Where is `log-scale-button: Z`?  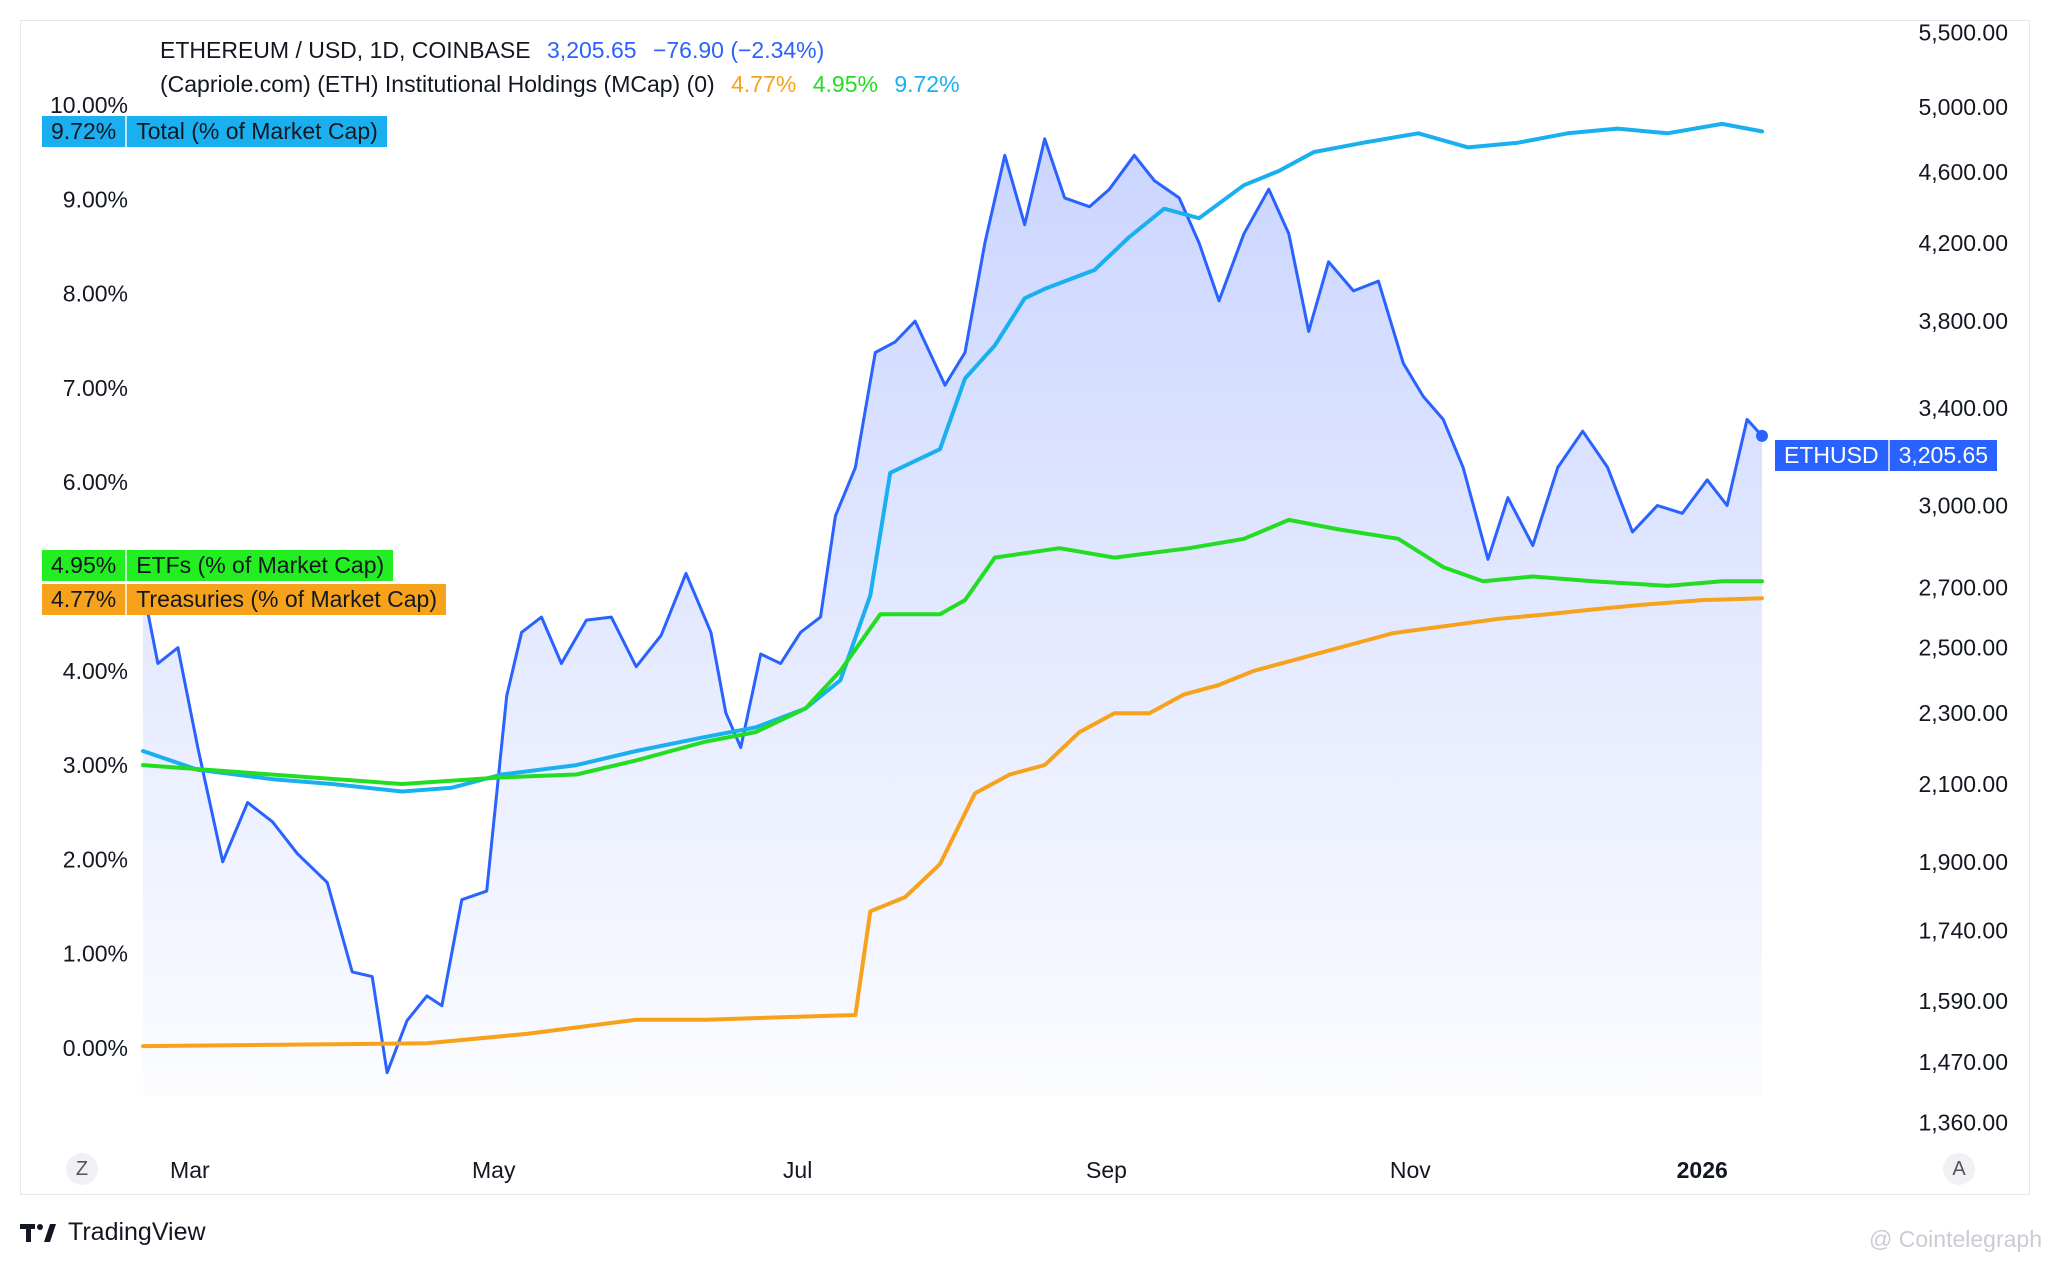 log-scale-button: Z is located at coordinates (82, 1169).